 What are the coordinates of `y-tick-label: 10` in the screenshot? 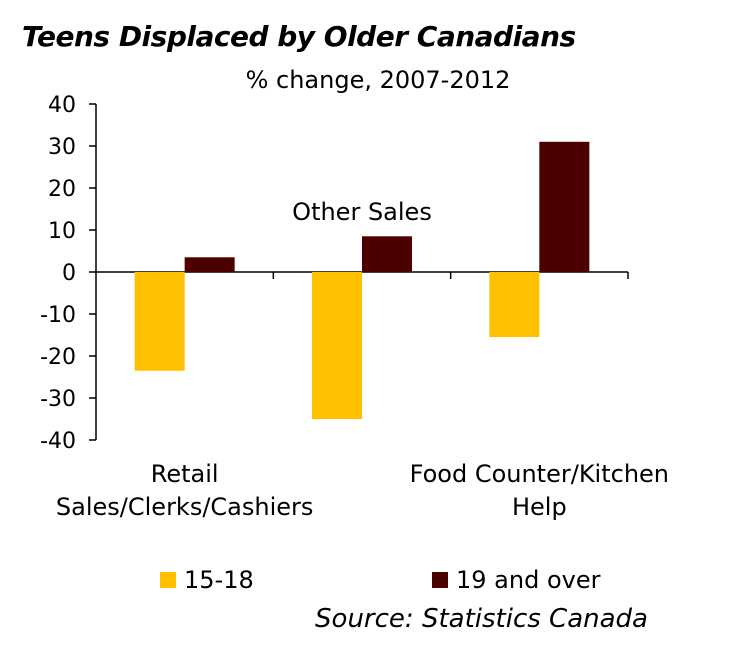 It's located at (62, 231).